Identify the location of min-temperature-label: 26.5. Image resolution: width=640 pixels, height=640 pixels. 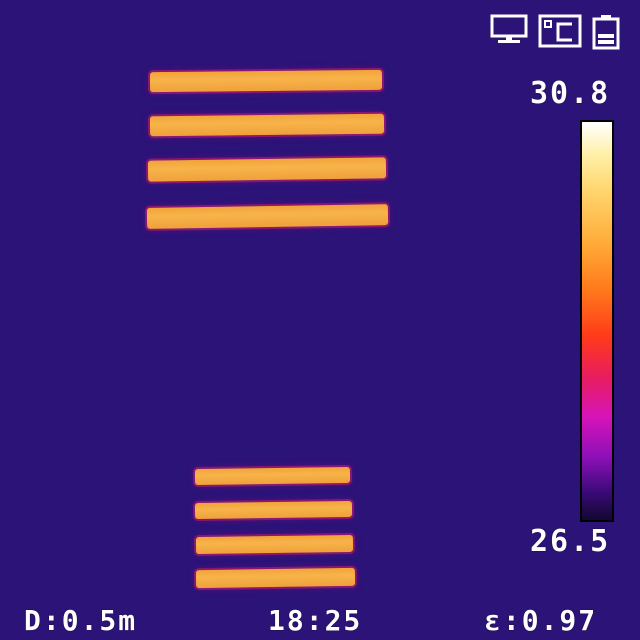
(570, 541).